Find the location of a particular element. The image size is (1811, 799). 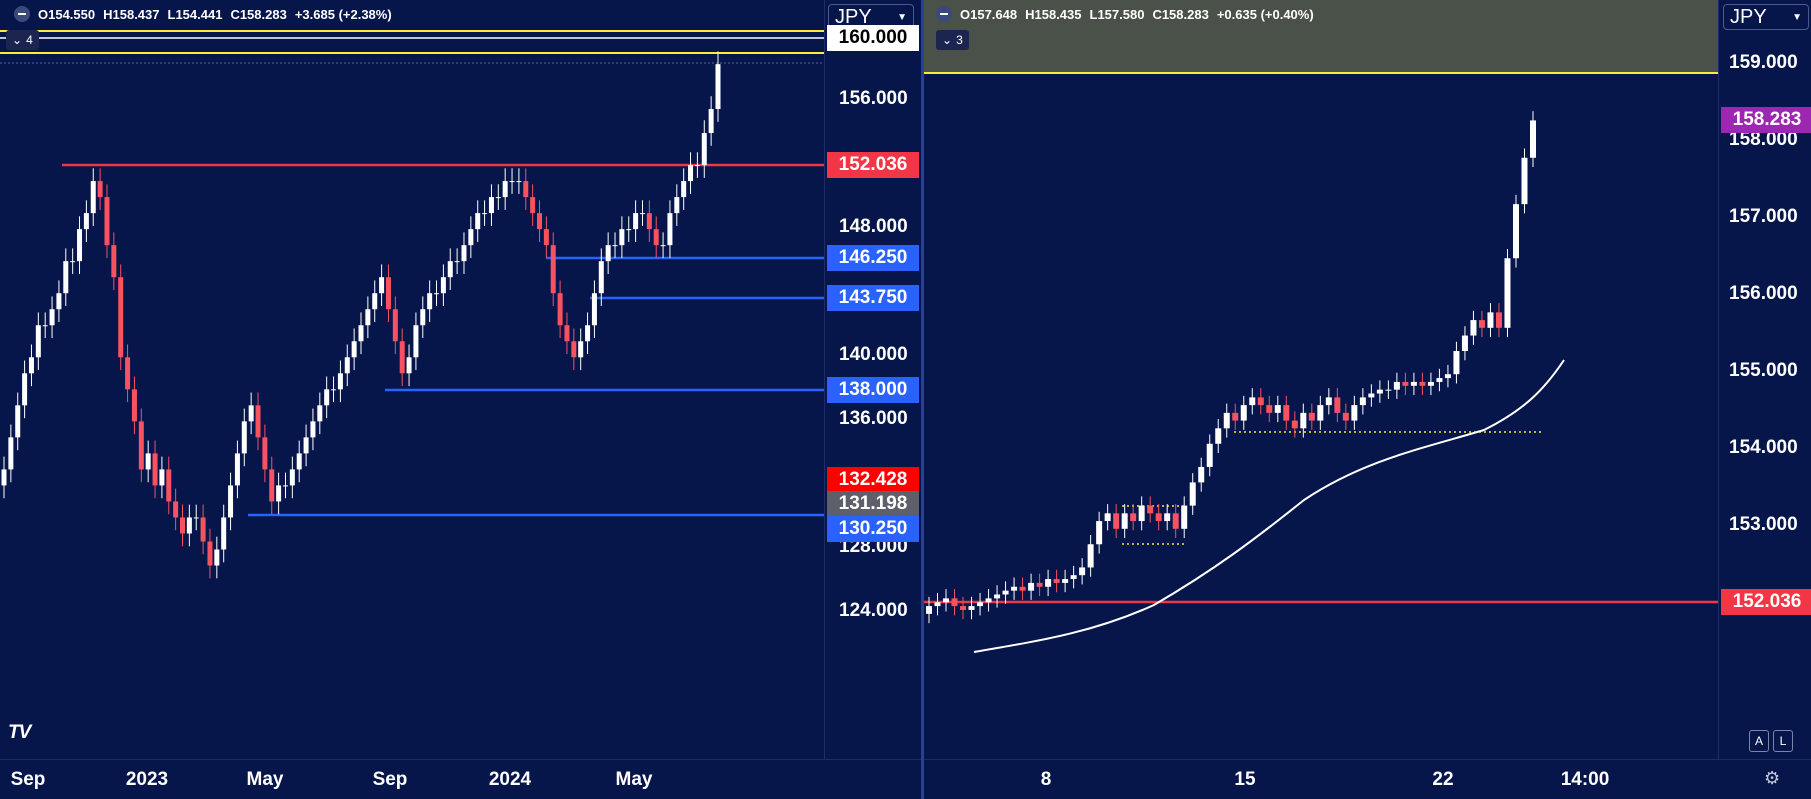

log-scale-button: L is located at coordinates (1783, 741).